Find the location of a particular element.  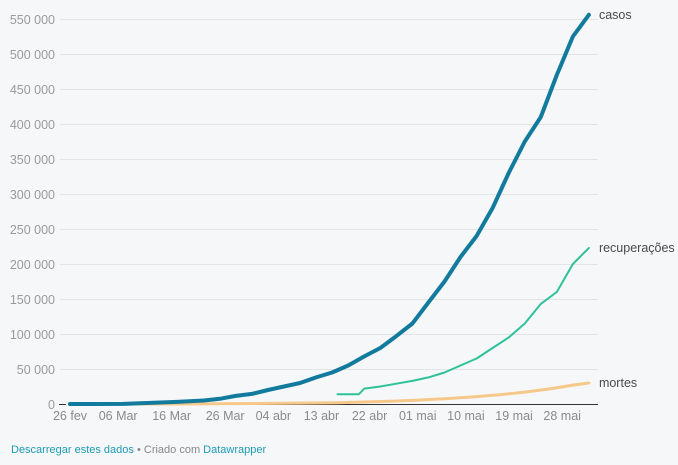

y-tick-label: 550 000 is located at coordinates (32, 20).